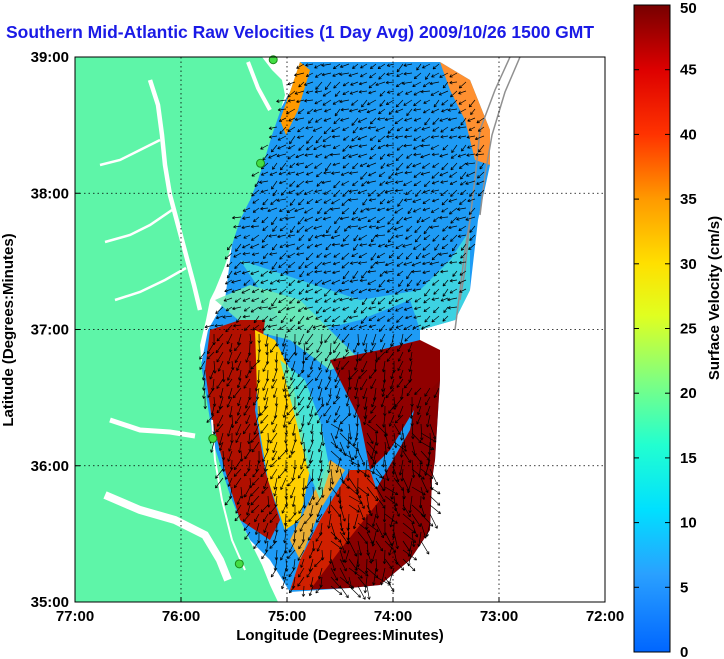  I want to click on cbar-tick-label-5: 25, so click(688, 329).